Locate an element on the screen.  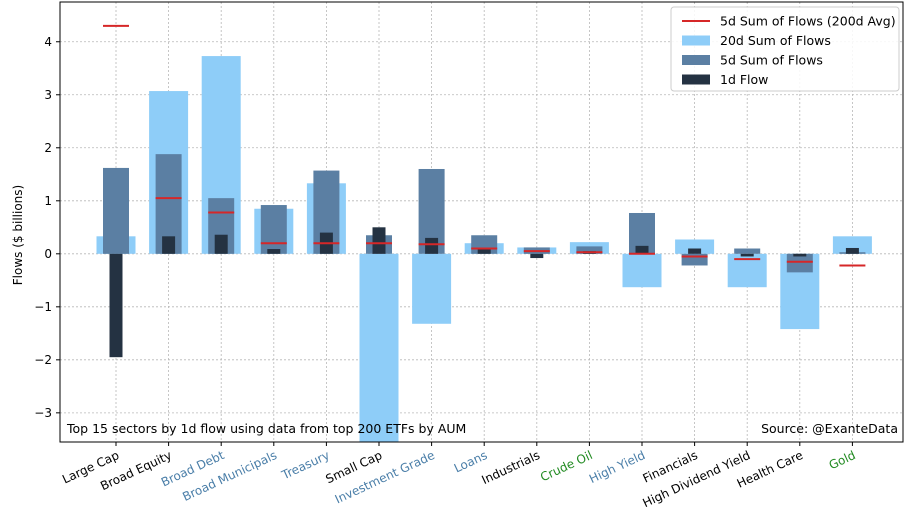
x-tick-label: Crude Oil is located at coordinates (566, 466).